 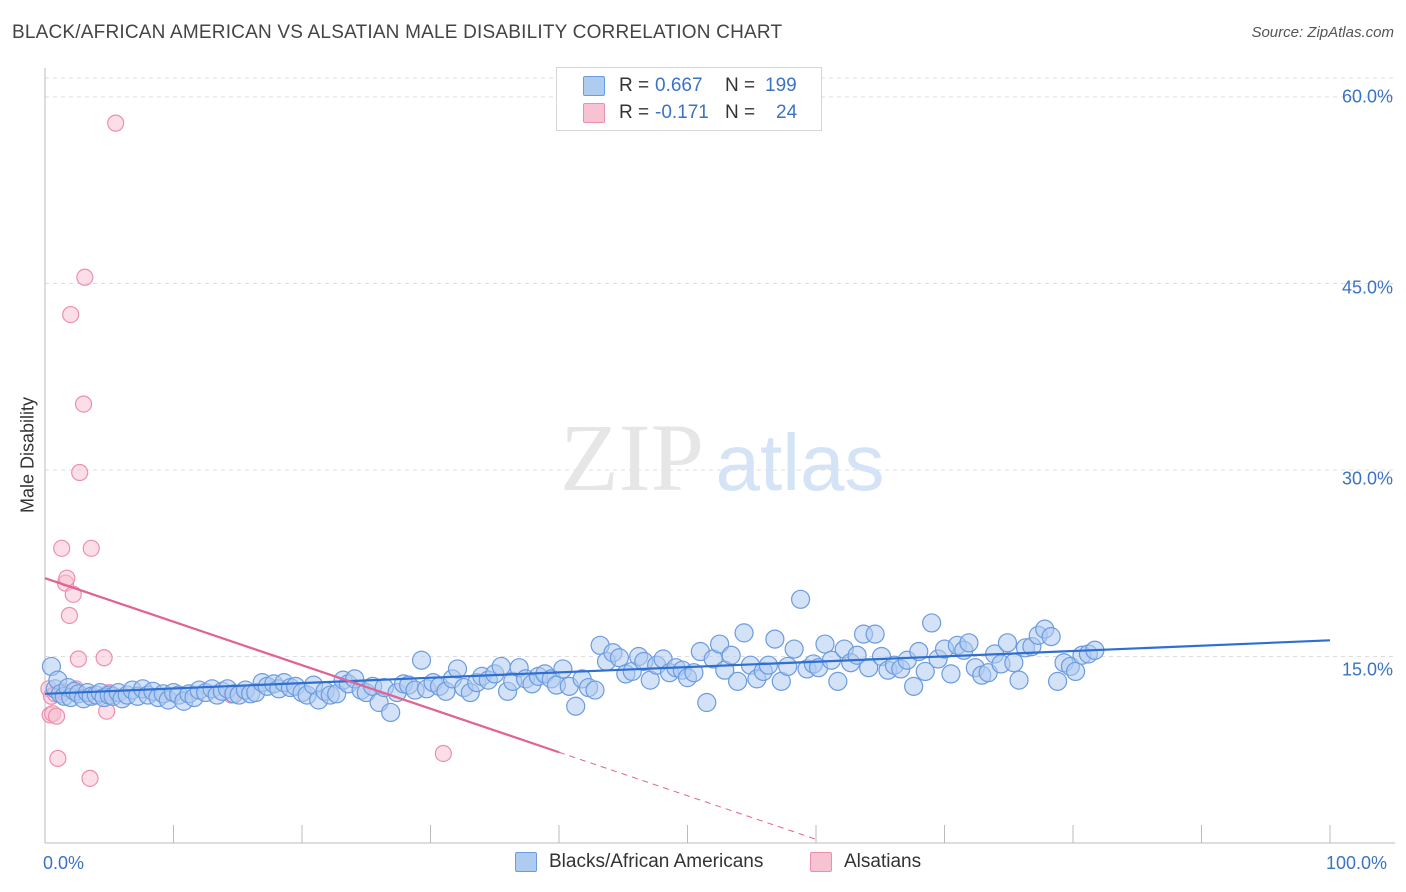 I want to click on legend-item-alsatians: Alsatians, so click(x=865, y=862).